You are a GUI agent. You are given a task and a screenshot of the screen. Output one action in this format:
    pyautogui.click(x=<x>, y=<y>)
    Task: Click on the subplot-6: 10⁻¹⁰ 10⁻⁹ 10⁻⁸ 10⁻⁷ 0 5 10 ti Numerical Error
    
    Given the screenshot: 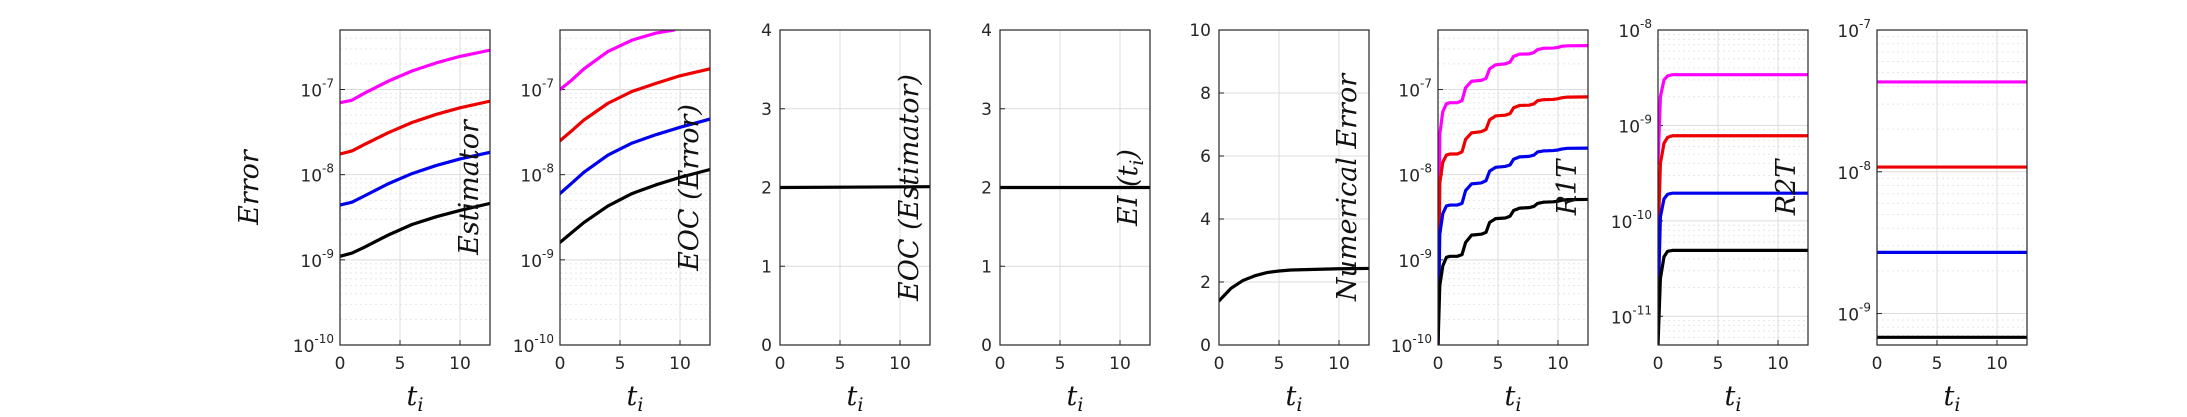 What is the action you would take?
    pyautogui.click(x=1460, y=222)
    